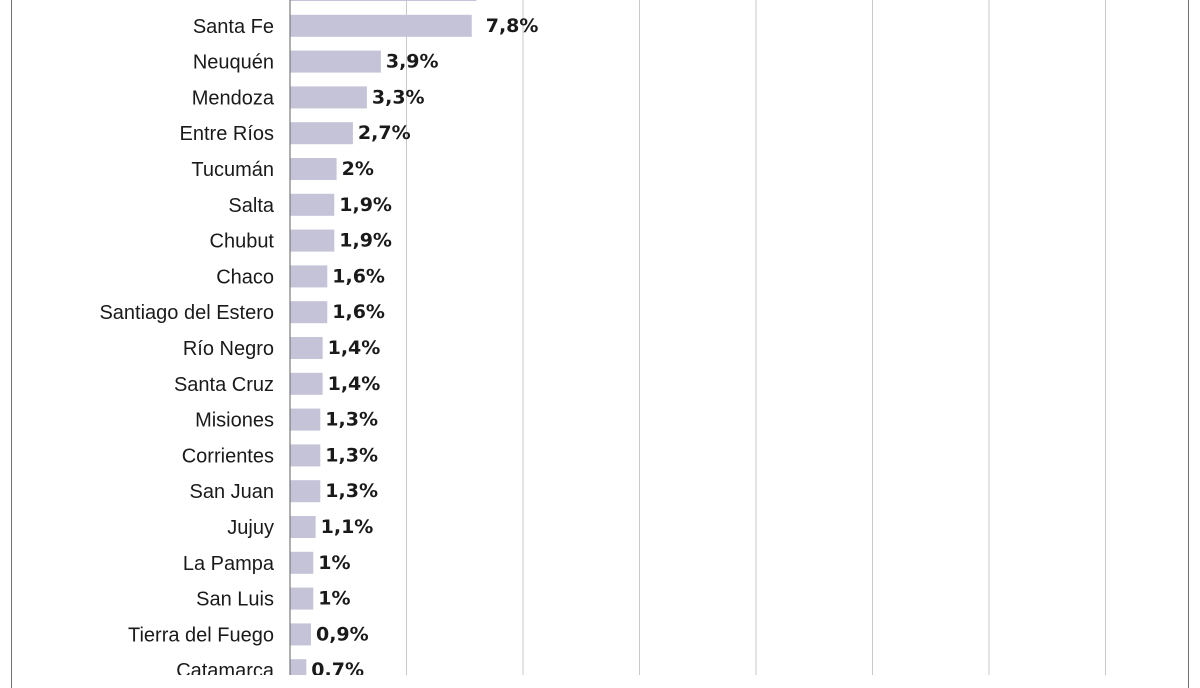 This screenshot has width=1200, height=688. What do you see at coordinates (337, 667) in the screenshot?
I see `value-label: 0,7%` at bounding box center [337, 667].